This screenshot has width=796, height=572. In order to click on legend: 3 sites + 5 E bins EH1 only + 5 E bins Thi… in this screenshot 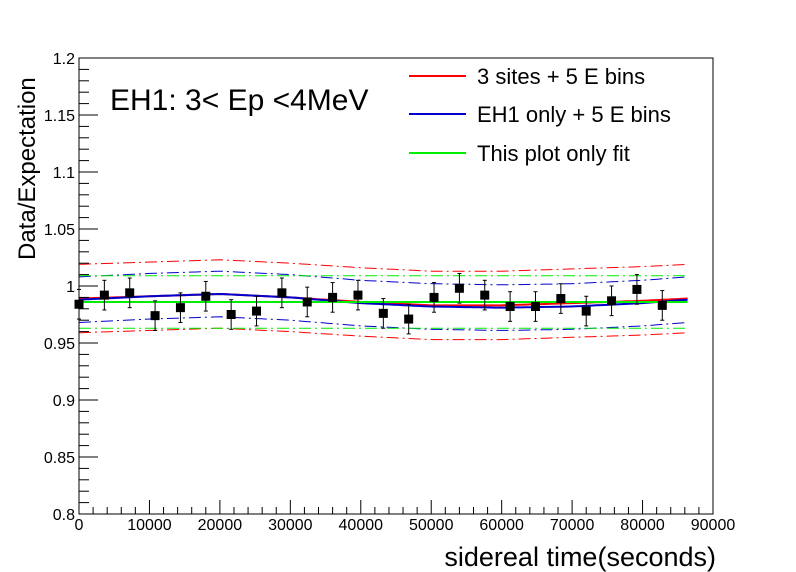, I will do `click(540, 115)`.